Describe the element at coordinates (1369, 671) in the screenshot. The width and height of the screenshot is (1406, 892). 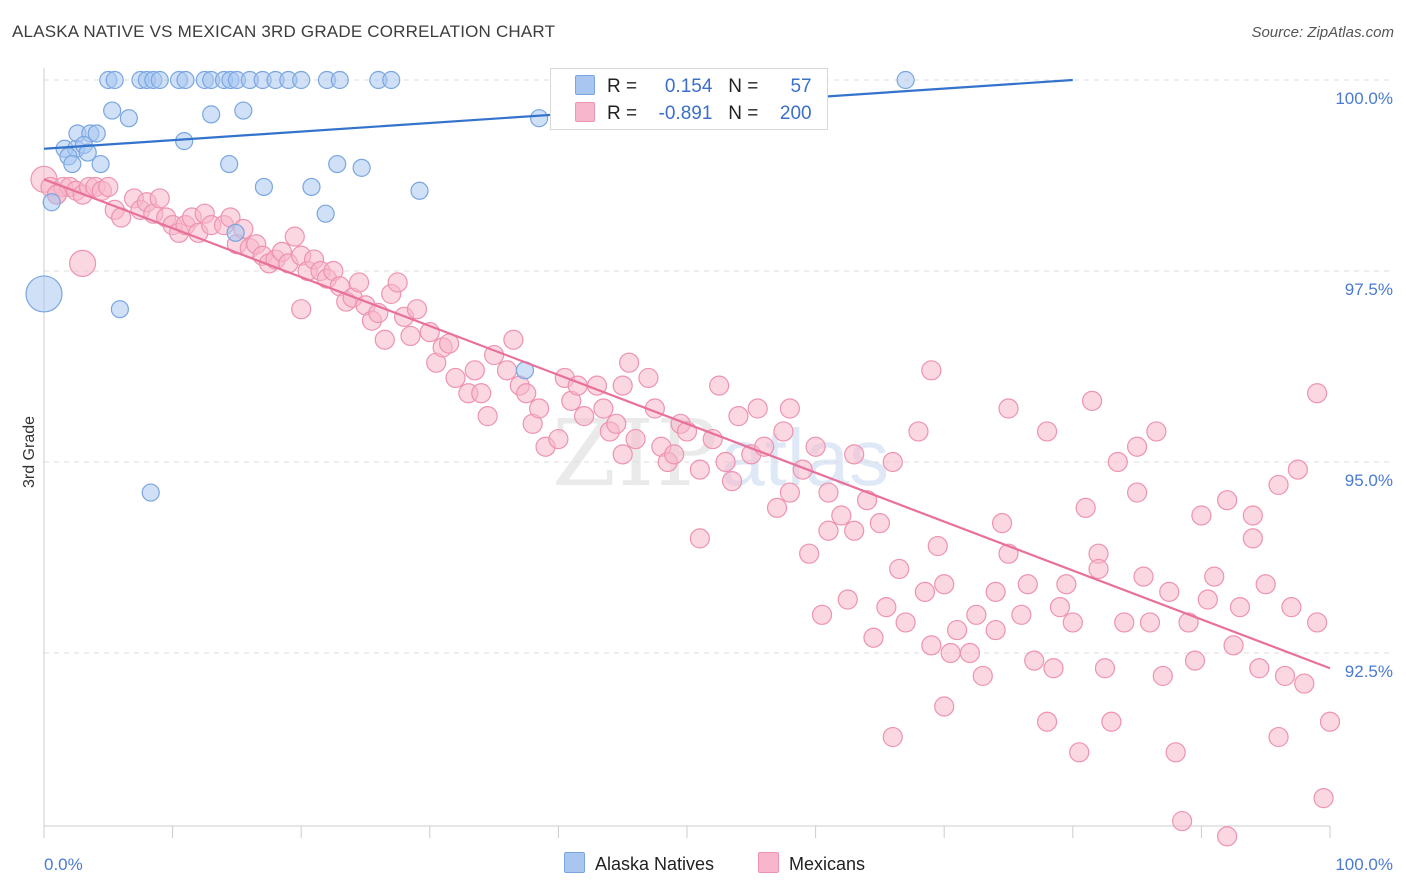
I see `y-tick-label: 92.5%` at that location.